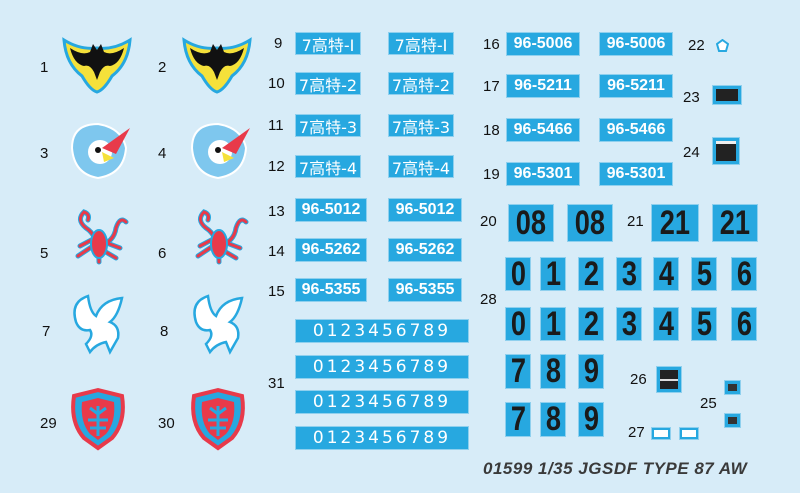 Image resolution: width=800 pixels, height=493 pixels. What do you see at coordinates (166, 423) in the screenshot?
I see `decal-number-label: 30` at bounding box center [166, 423].